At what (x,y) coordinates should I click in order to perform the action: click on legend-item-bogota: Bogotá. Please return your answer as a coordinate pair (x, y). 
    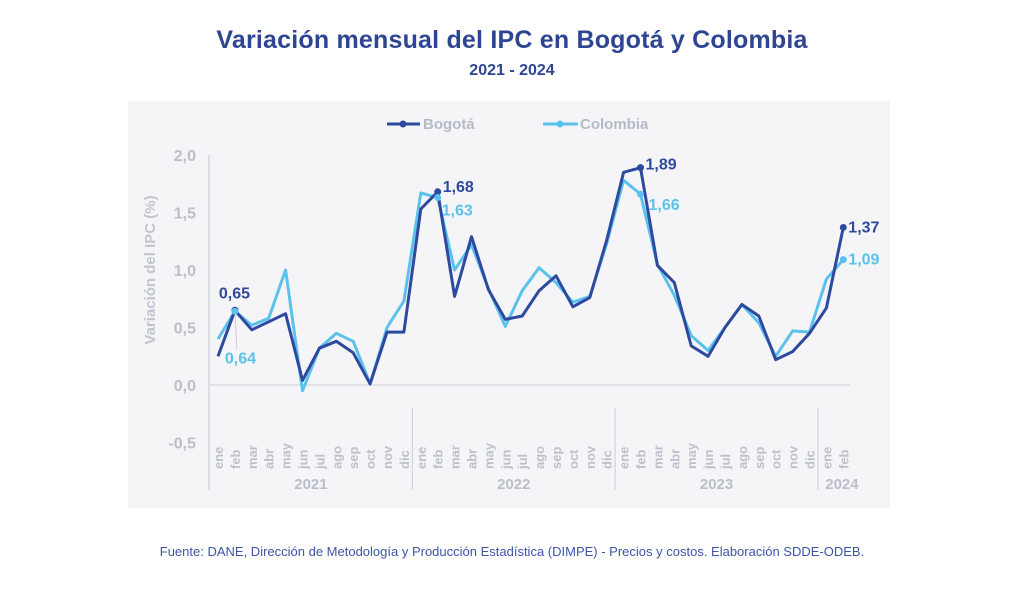
    Looking at the image, I should click on (431, 124).